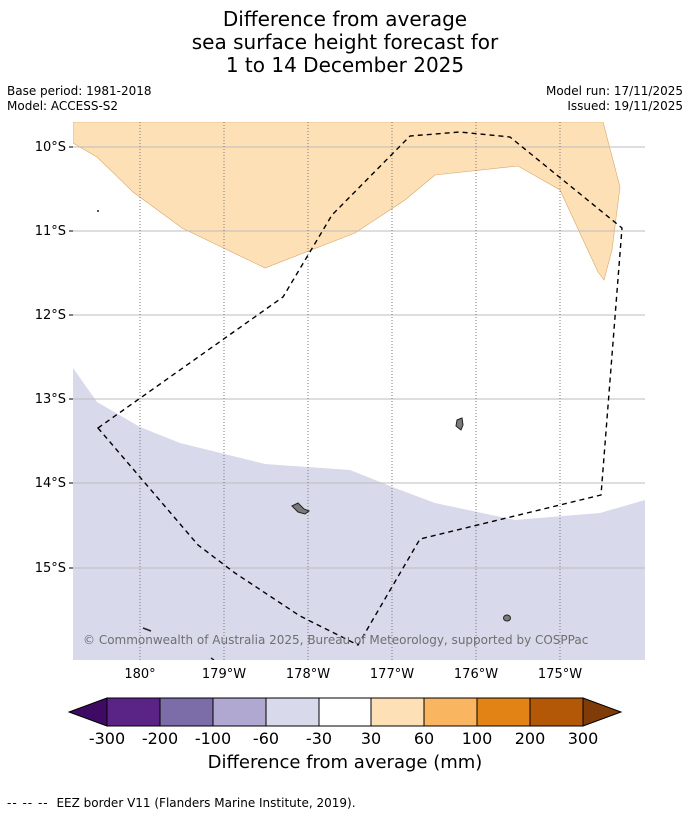 This screenshot has width=690, height=816. Describe the element at coordinates (614, 91) in the screenshot. I see `model-run: Model run: 17/11/2025` at that location.